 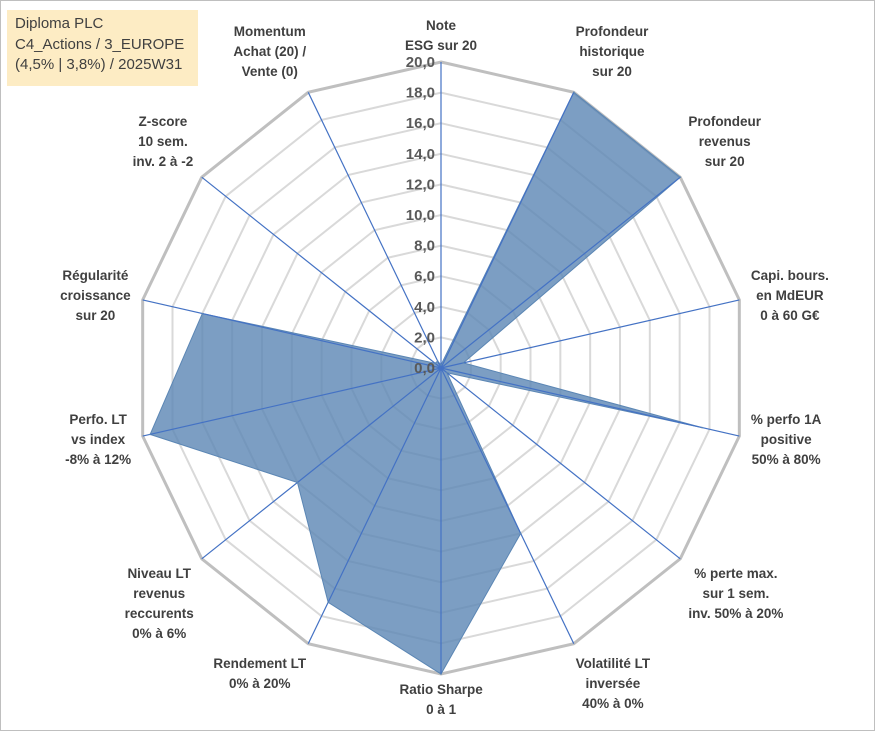 I want to click on axis-label-line: inv. 2 à -2, so click(x=163, y=161).